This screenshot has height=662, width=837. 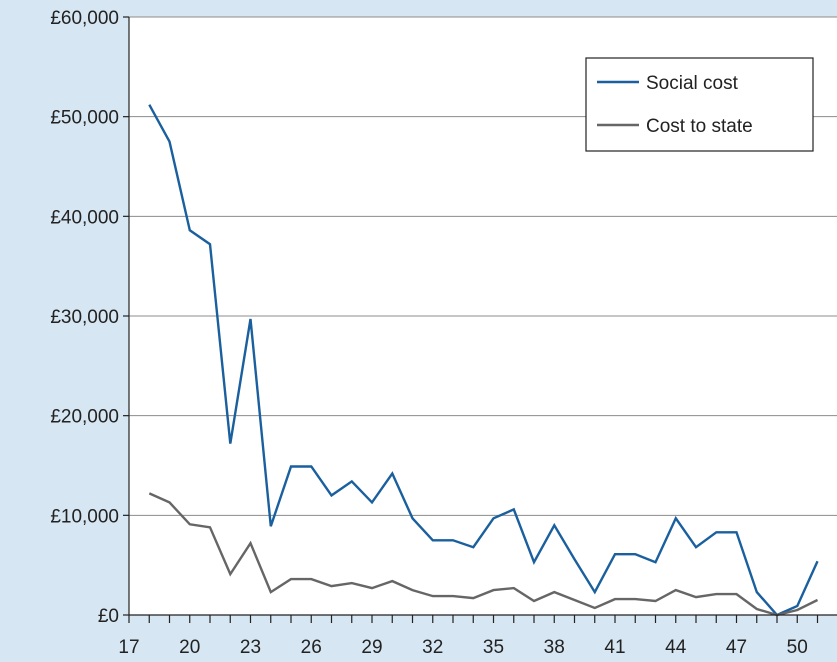 I want to click on x-tick-label: 35, so click(x=493, y=647).